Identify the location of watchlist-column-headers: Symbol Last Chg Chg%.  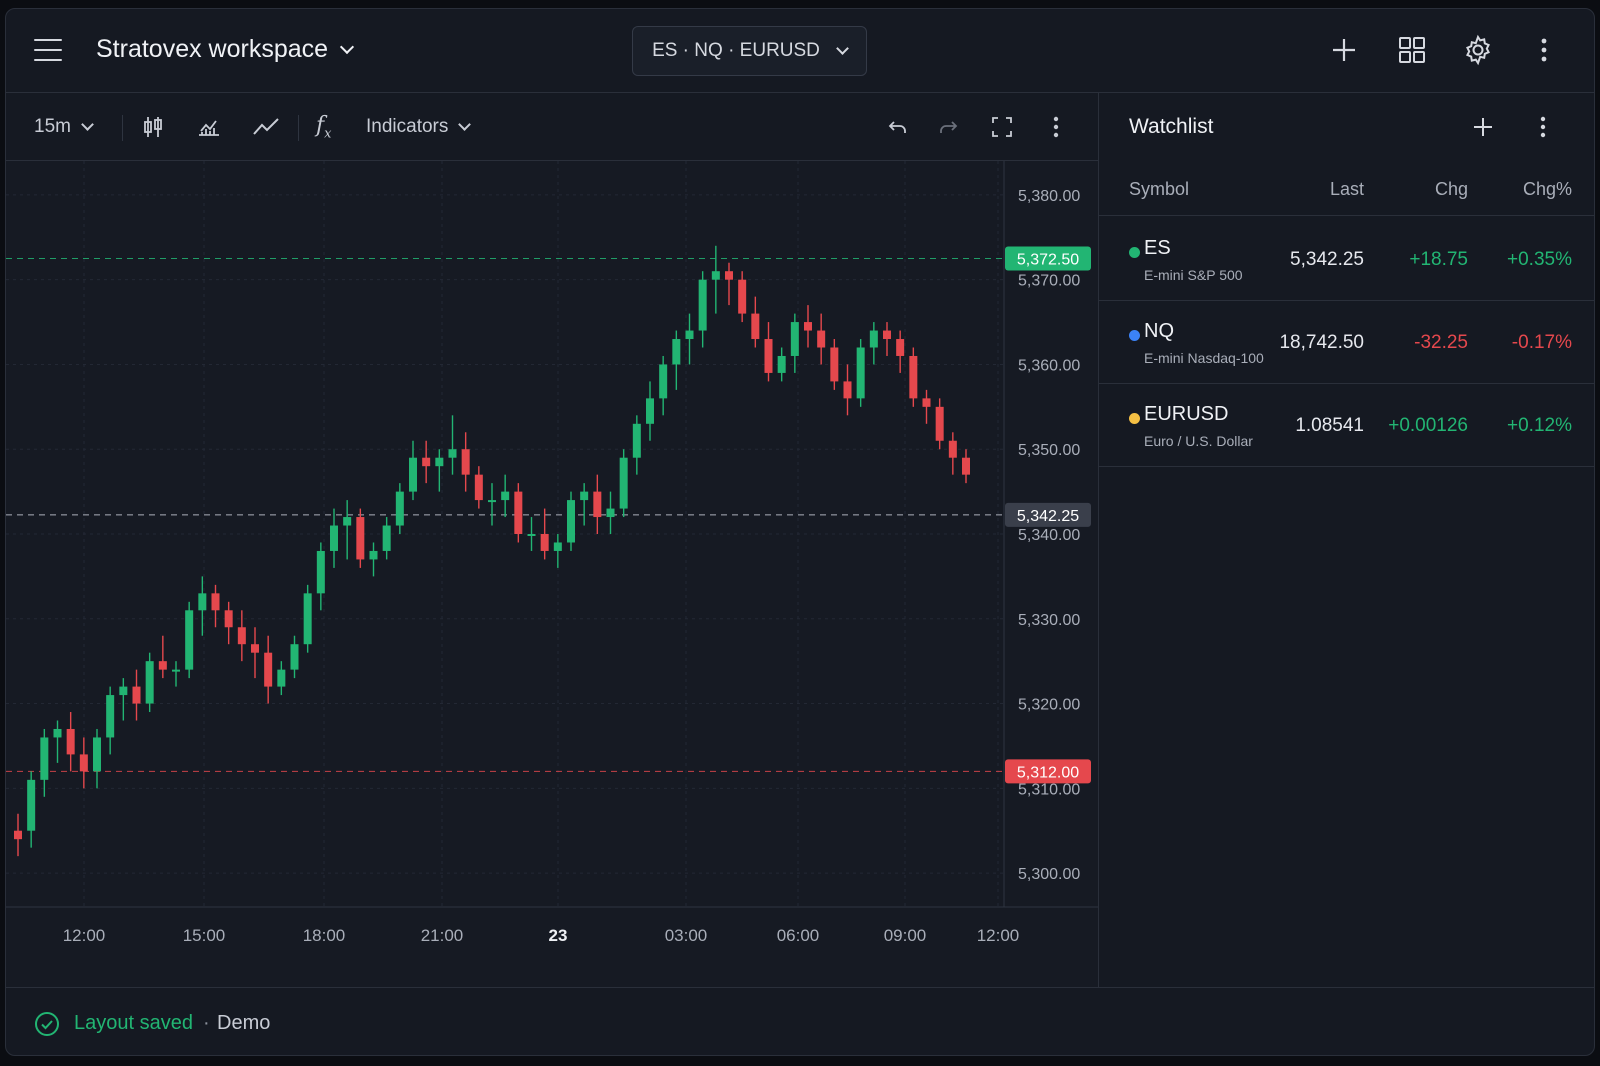
(1346, 188).